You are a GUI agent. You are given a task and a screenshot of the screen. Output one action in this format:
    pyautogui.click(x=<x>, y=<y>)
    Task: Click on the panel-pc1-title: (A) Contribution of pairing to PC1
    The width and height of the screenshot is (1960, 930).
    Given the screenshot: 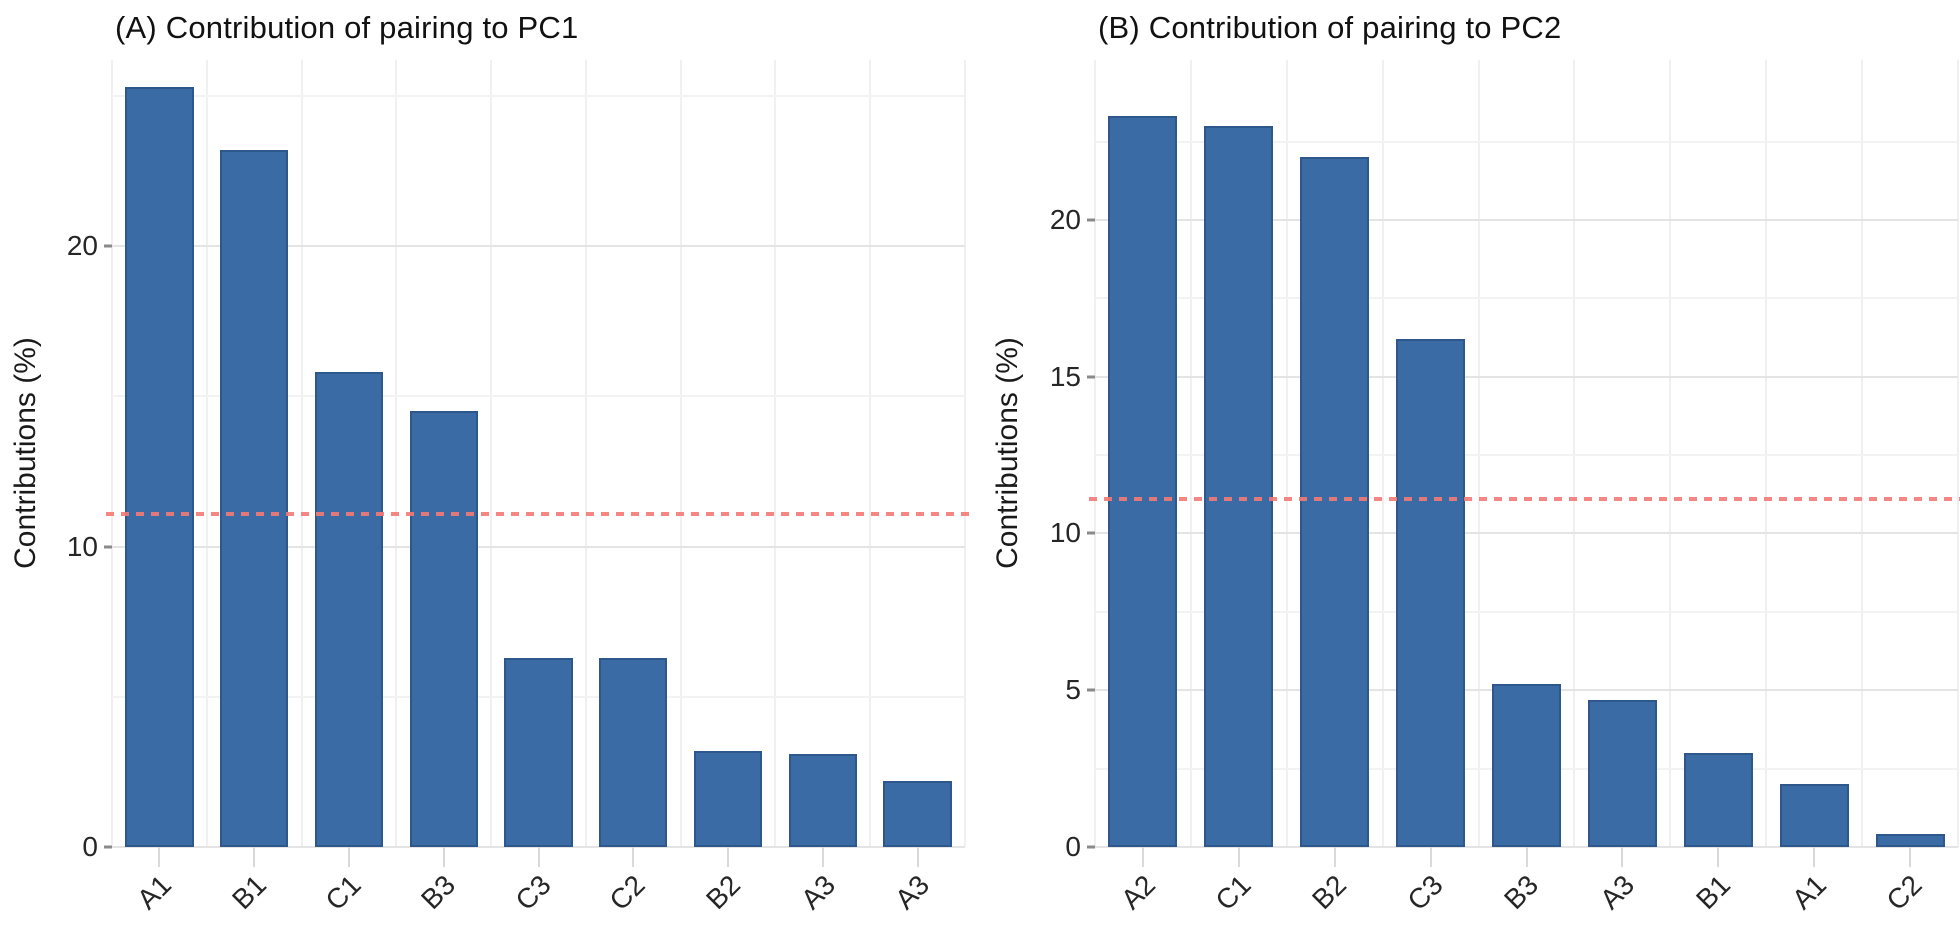 What is the action you would take?
    pyautogui.click(x=347, y=27)
    